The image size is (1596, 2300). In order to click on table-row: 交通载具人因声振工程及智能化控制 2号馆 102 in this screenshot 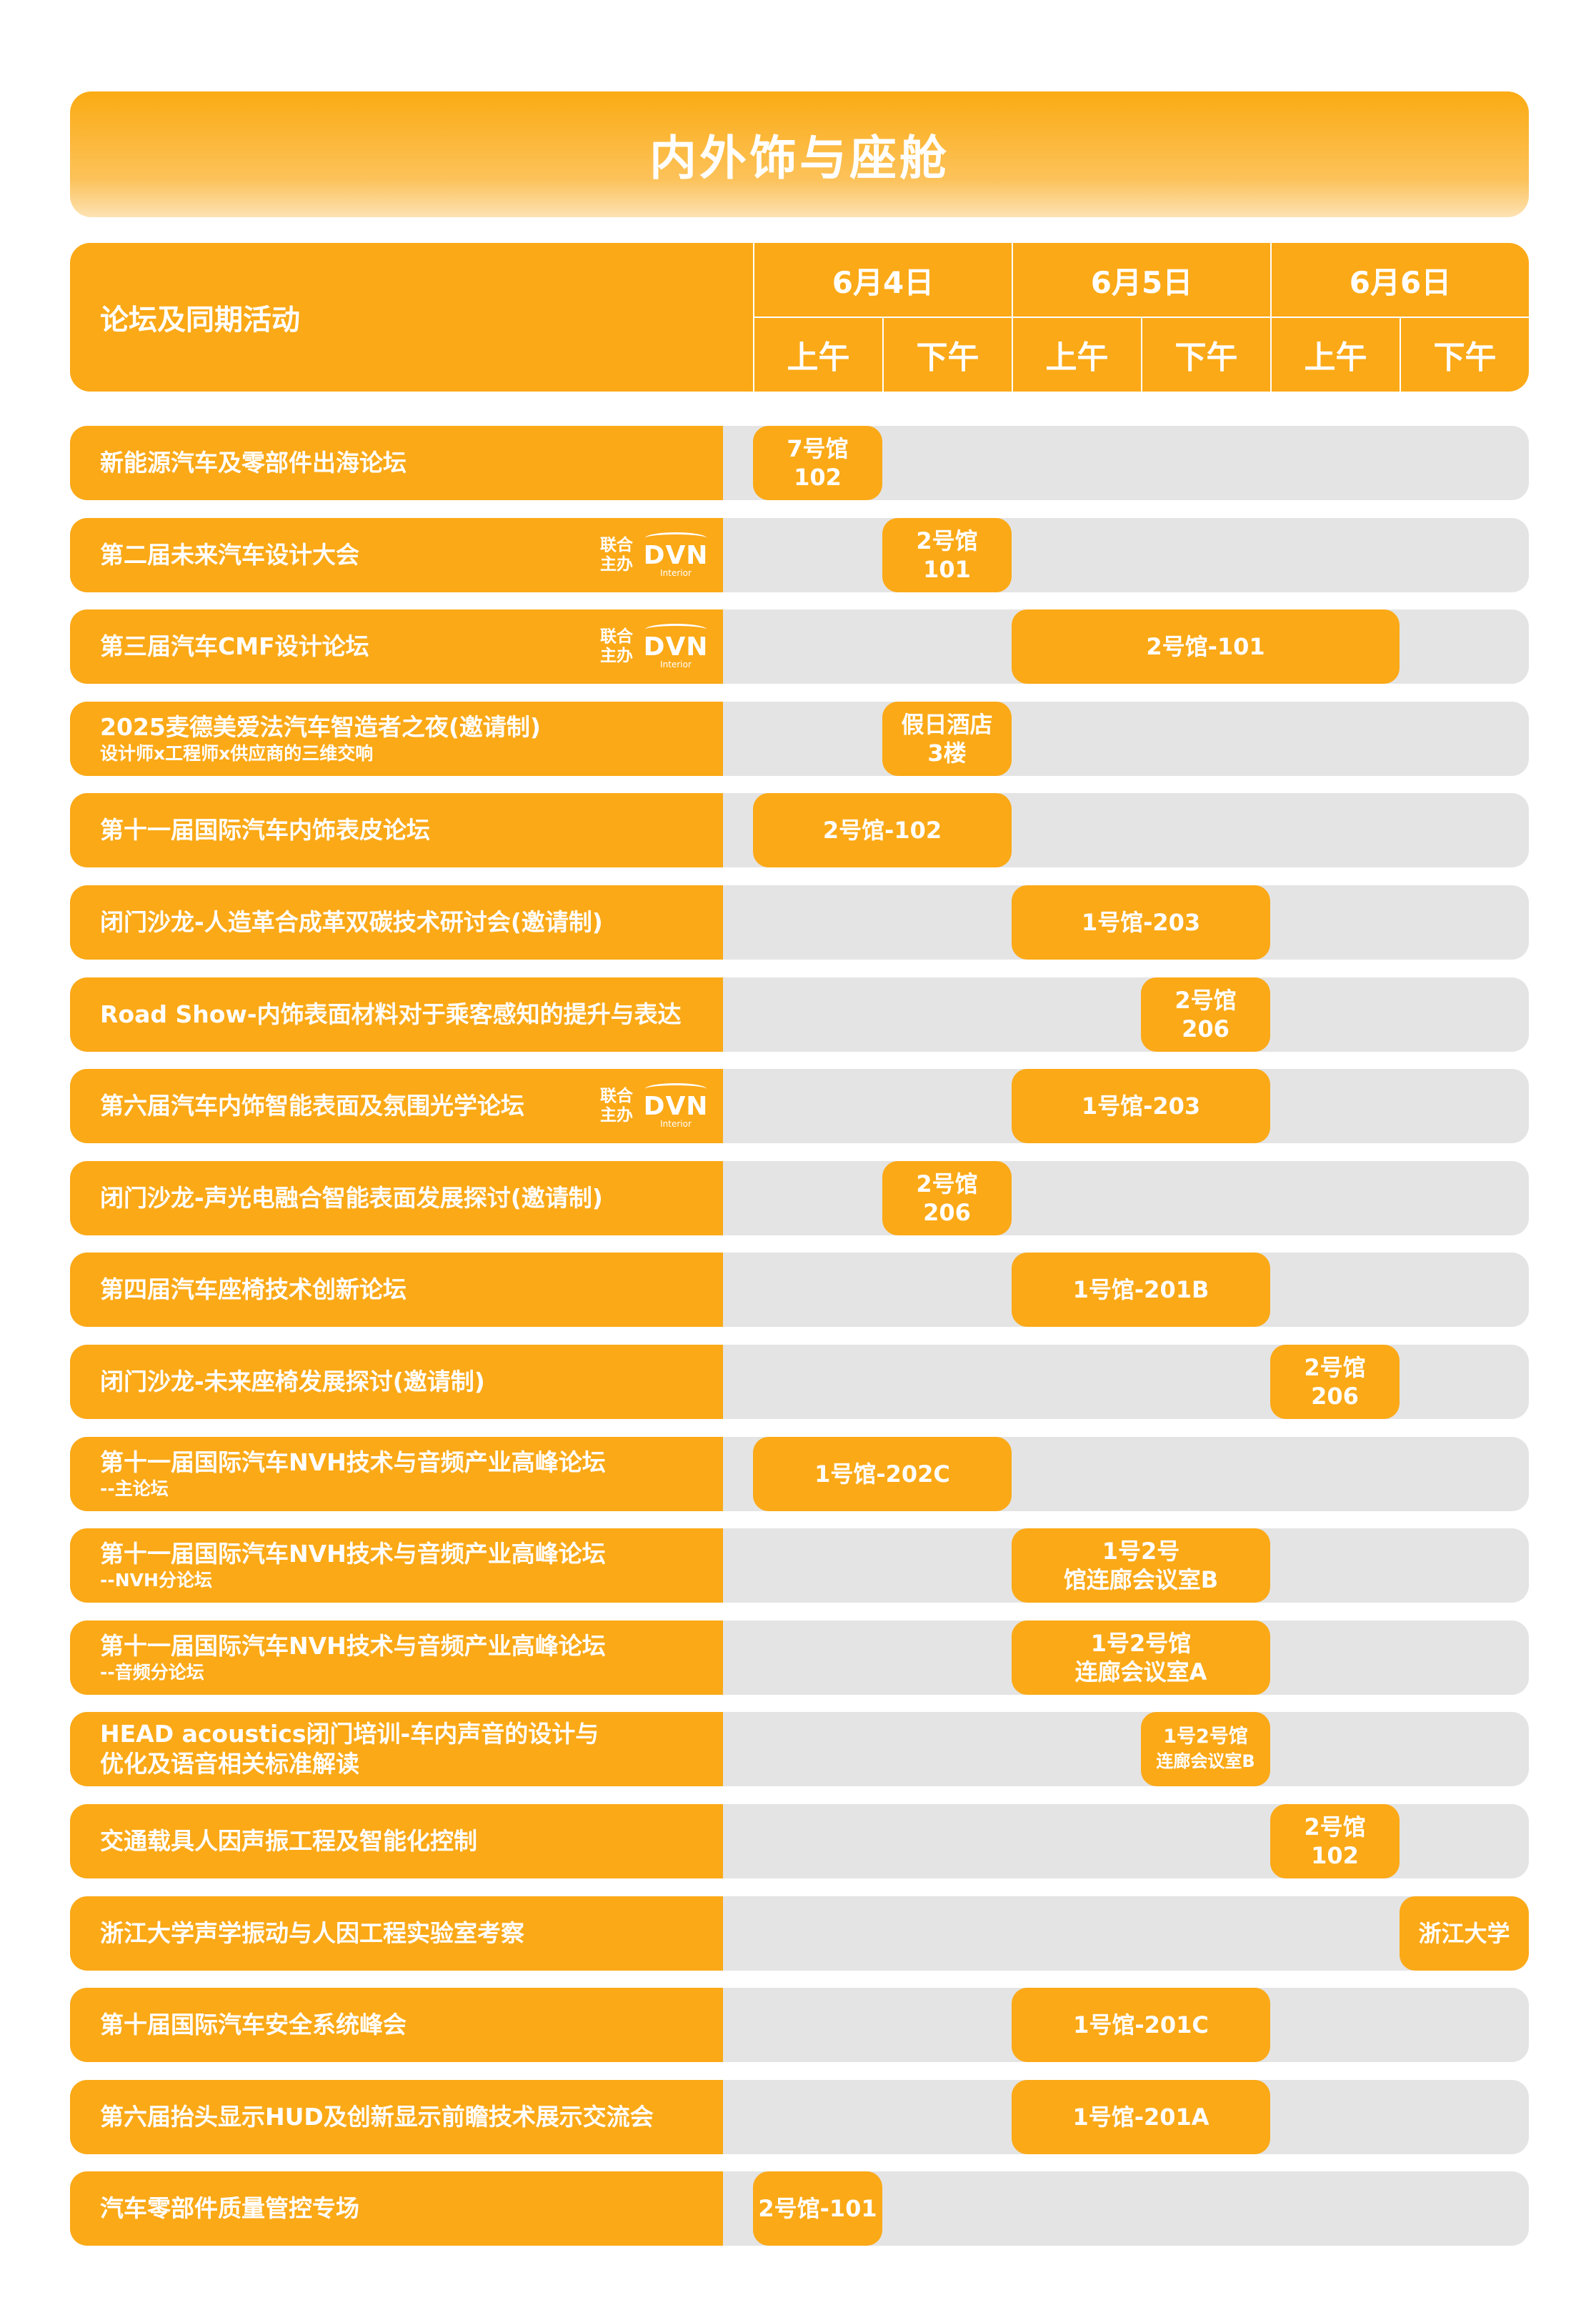, I will do `click(799, 1841)`.